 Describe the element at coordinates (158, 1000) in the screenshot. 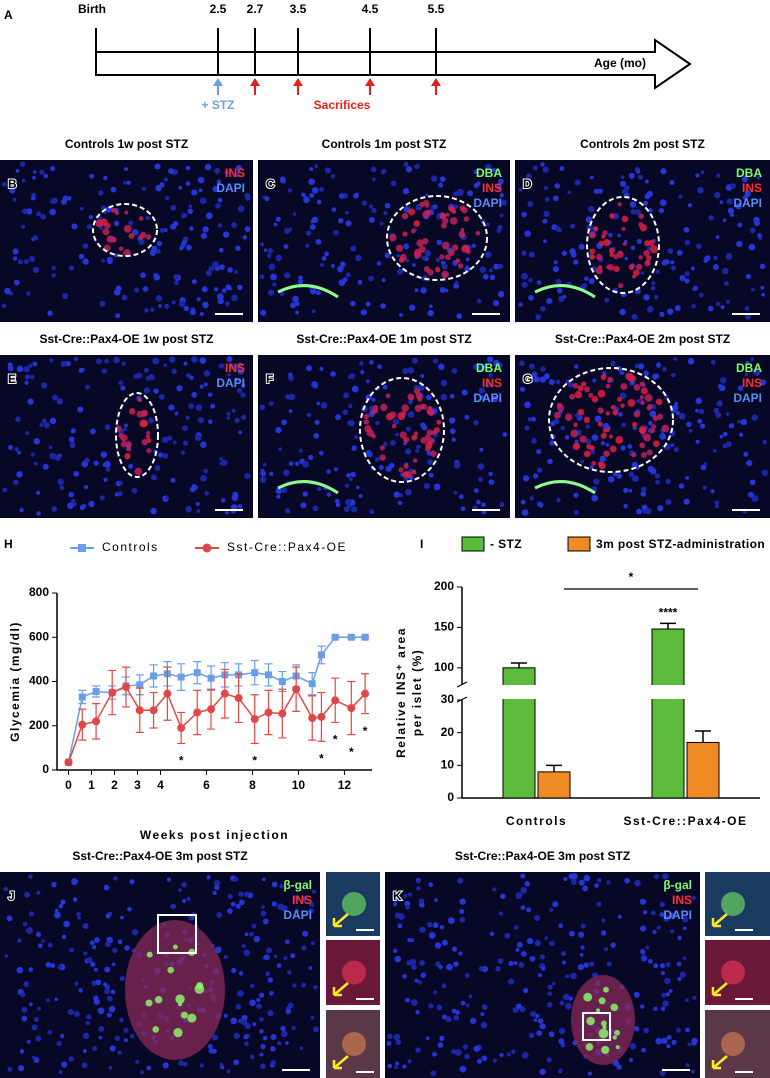

I see `bgal-cell` at that location.